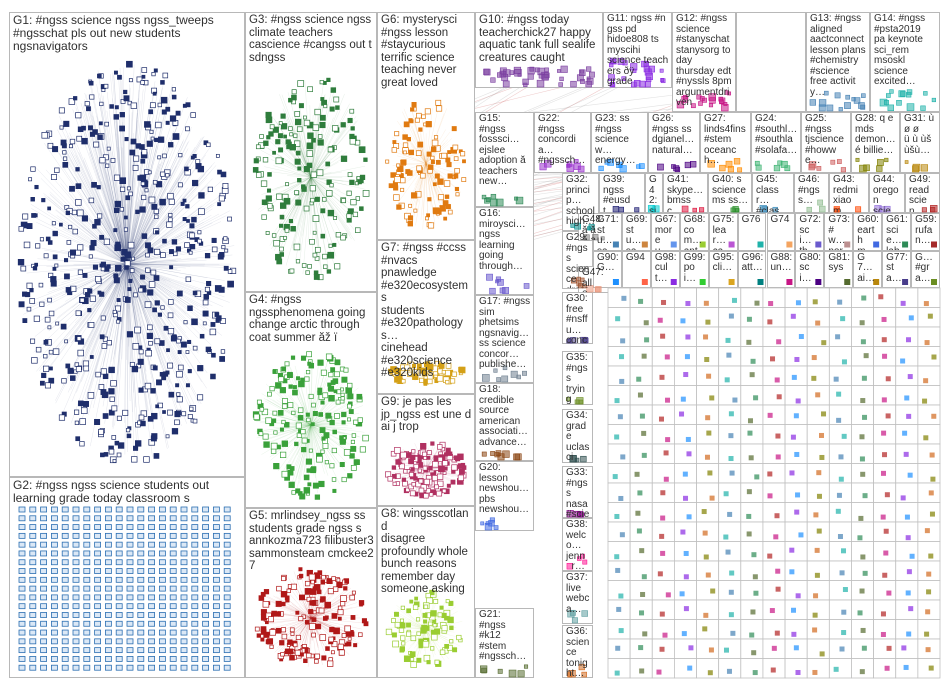  I want to click on nodes-g41, so click(693, 209).